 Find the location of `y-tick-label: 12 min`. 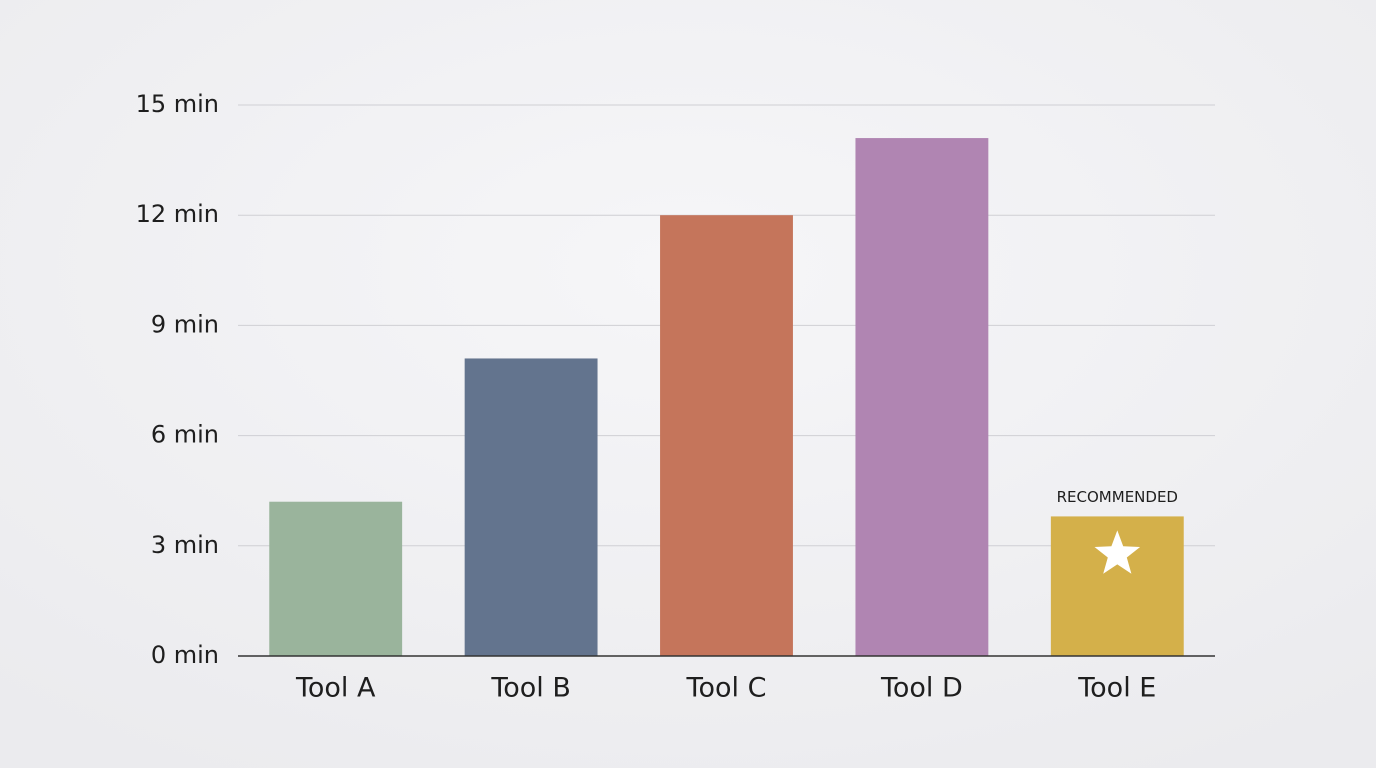

y-tick-label: 12 min is located at coordinates (177, 214).